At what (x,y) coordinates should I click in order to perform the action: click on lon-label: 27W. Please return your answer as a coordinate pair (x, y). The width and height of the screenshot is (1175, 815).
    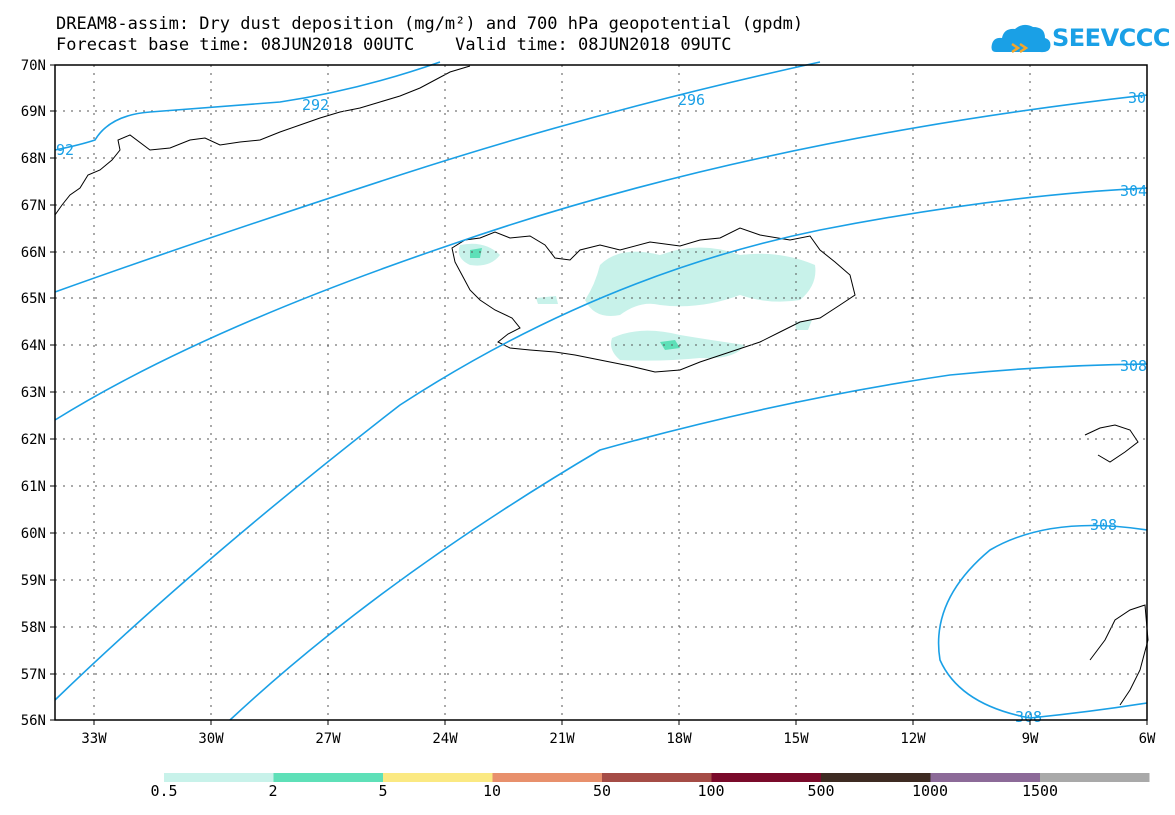
    Looking at the image, I should click on (328, 739).